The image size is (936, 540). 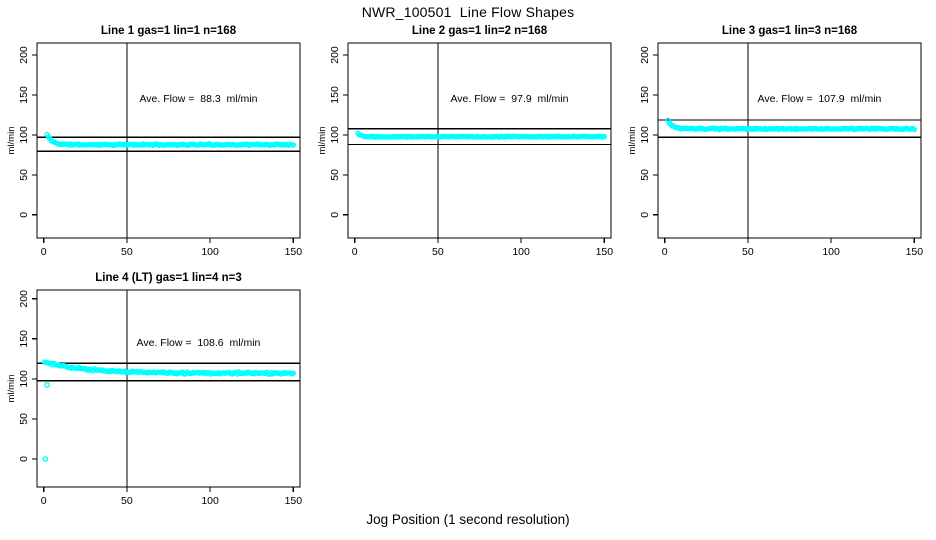 I want to click on average-flow-annotation: Ave. Flow = 107.9 ml/min, so click(x=820, y=99).